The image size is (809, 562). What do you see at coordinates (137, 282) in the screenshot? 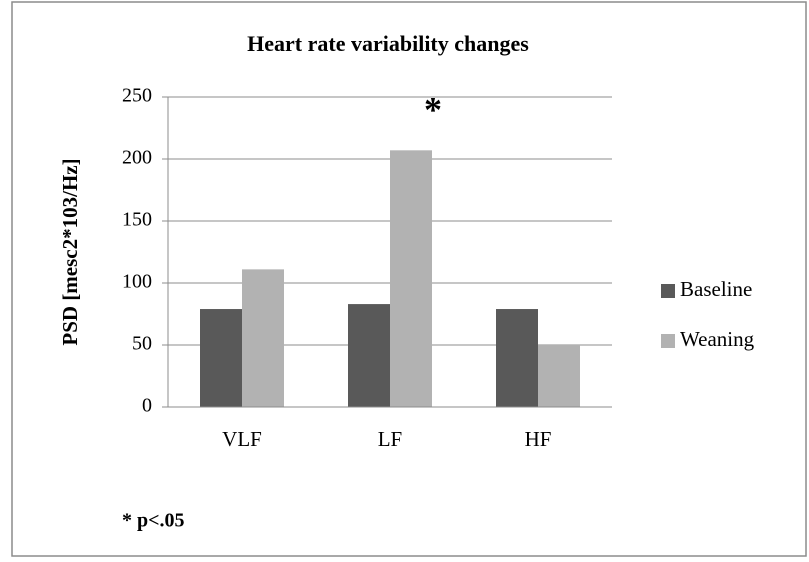
I see `y-tick-label: 100` at bounding box center [137, 282].